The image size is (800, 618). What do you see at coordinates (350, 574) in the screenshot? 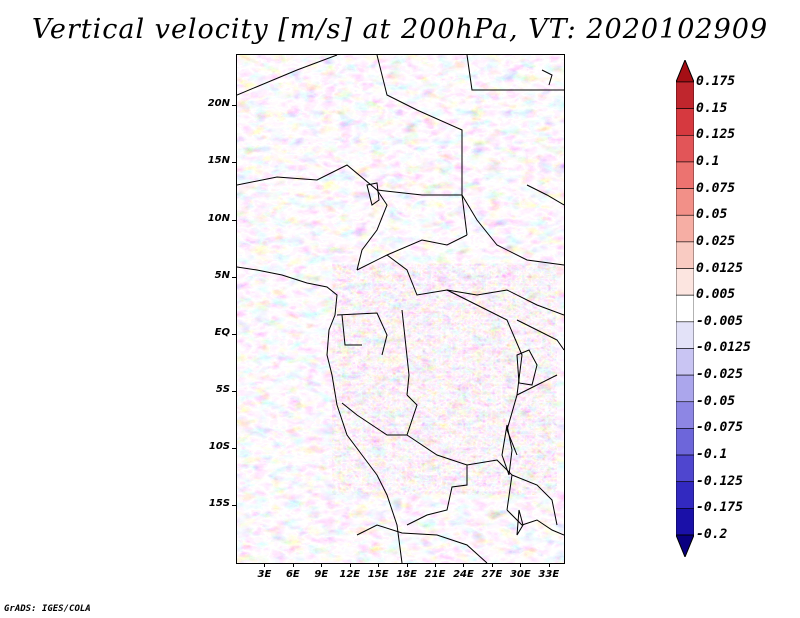
I see `longitude-label: 12E` at bounding box center [350, 574].